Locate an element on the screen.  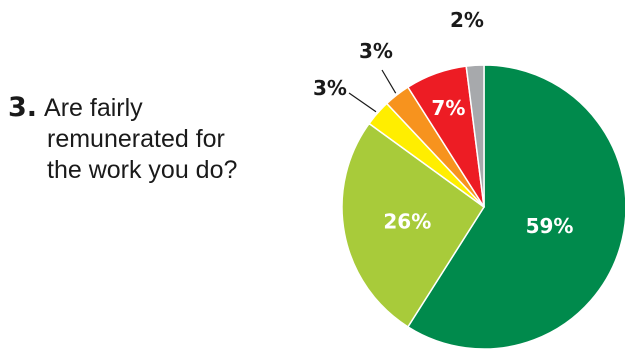
question-line-2: remunerated for is located at coordinates (136, 139).